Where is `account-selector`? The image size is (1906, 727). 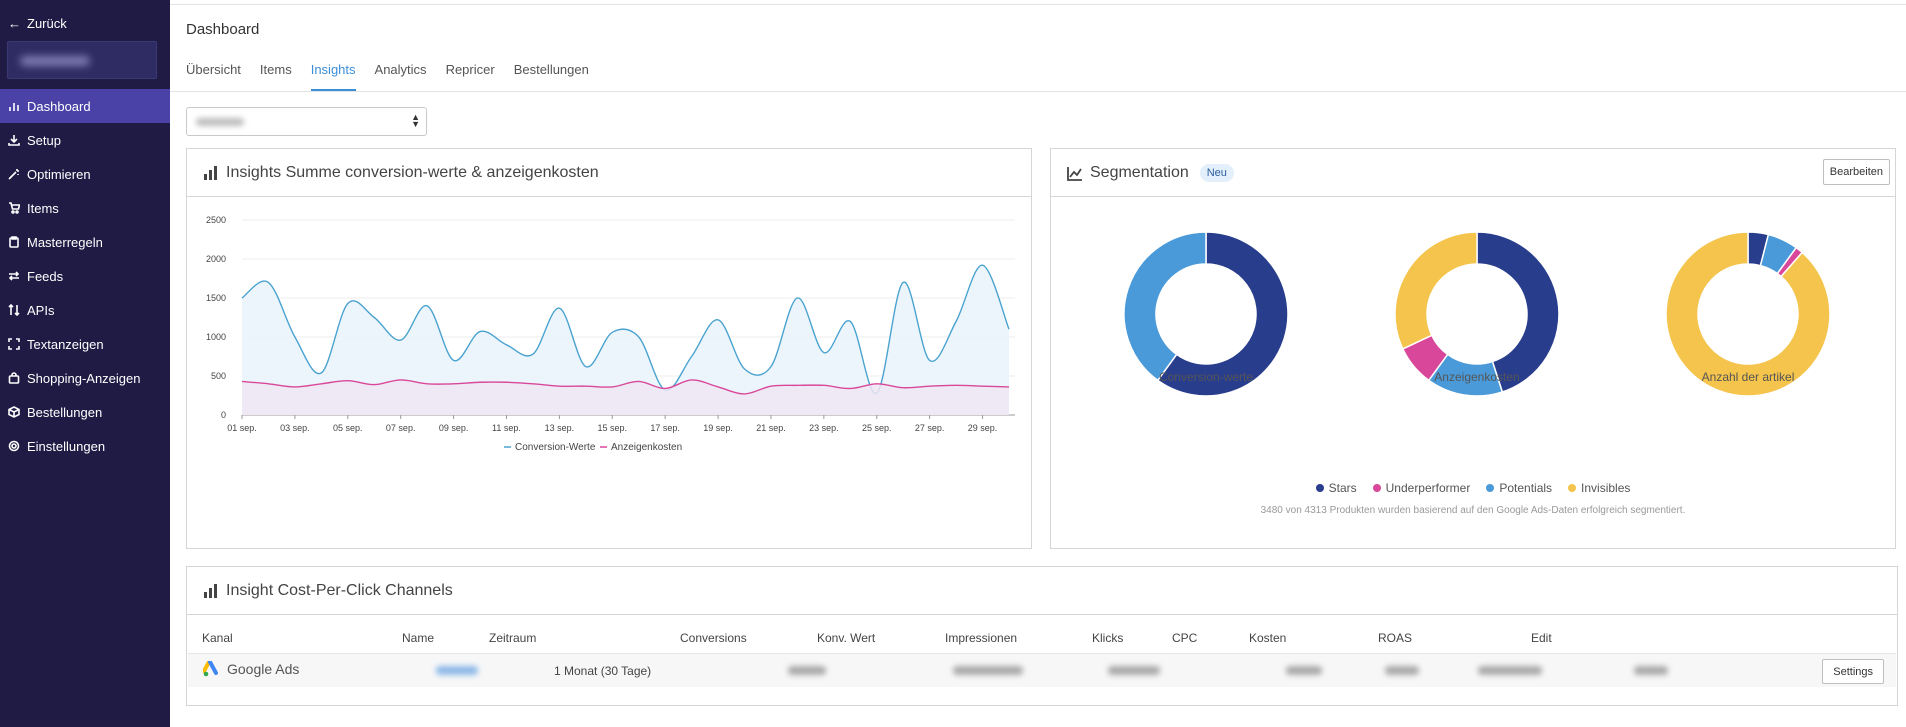
account-selector is located at coordinates (82, 60).